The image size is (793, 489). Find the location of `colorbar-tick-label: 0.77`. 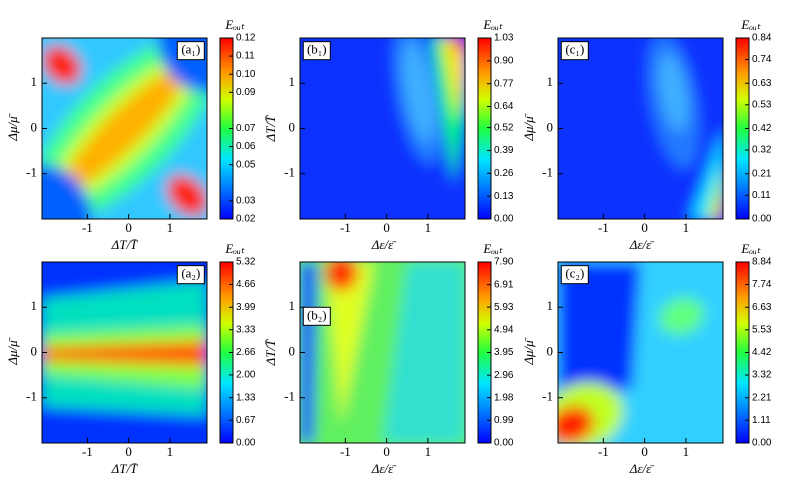

colorbar-tick-label: 0.77 is located at coordinates (504, 83).